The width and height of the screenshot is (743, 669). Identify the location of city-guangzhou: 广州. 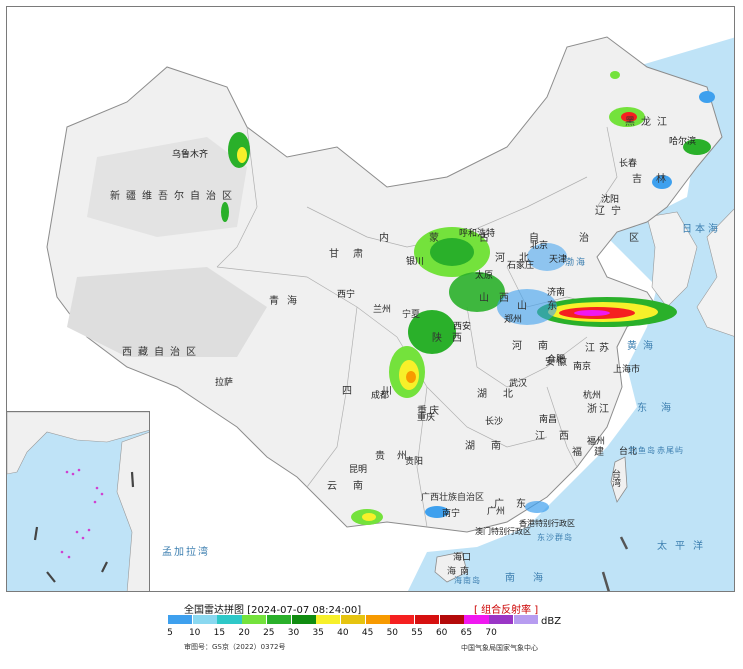
(496, 512).